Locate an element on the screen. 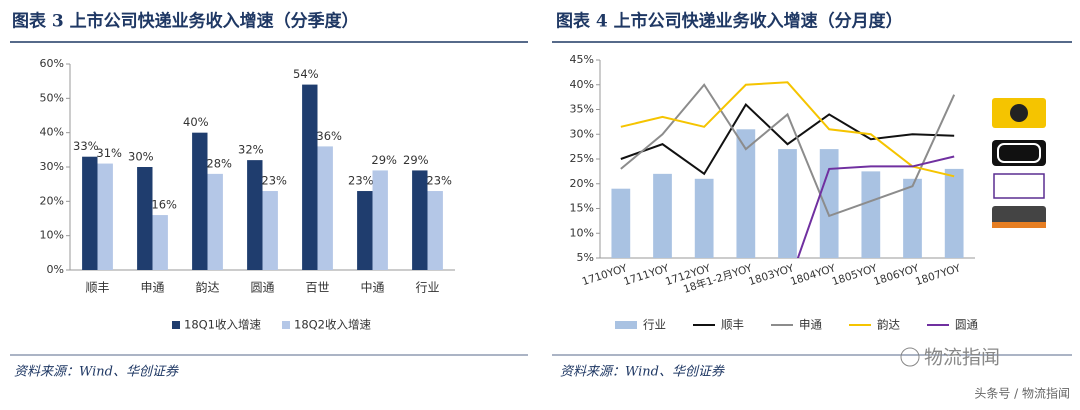  y-tick-label: 15% is located at coordinates (582, 208).